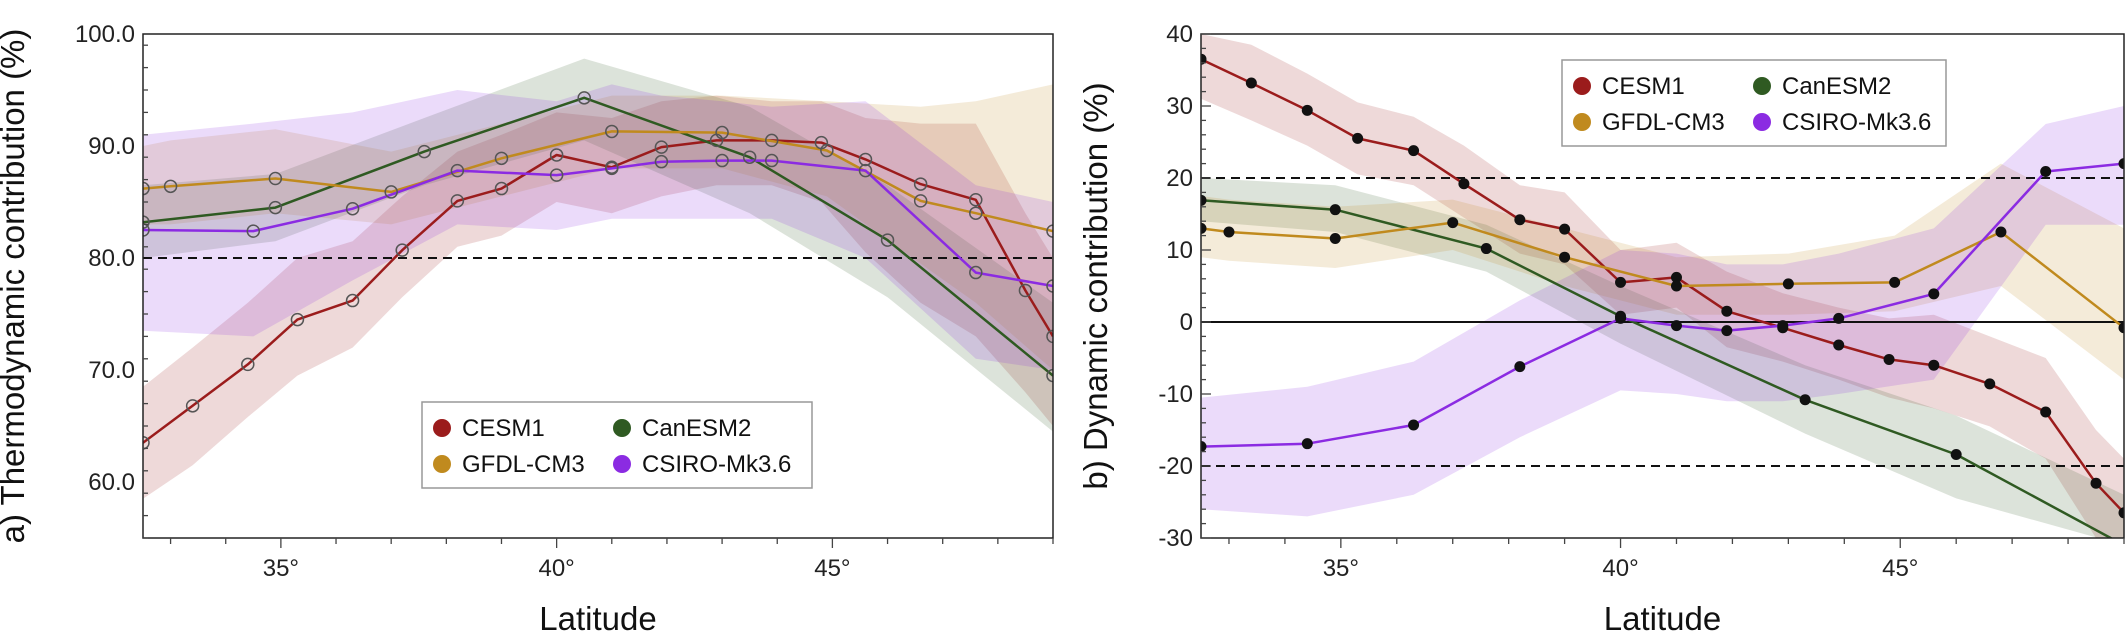 The width and height of the screenshot is (2128, 636). Describe the element at coordinates (1095, 470) in the screenshot. I see `panel-label: b)` at that location.